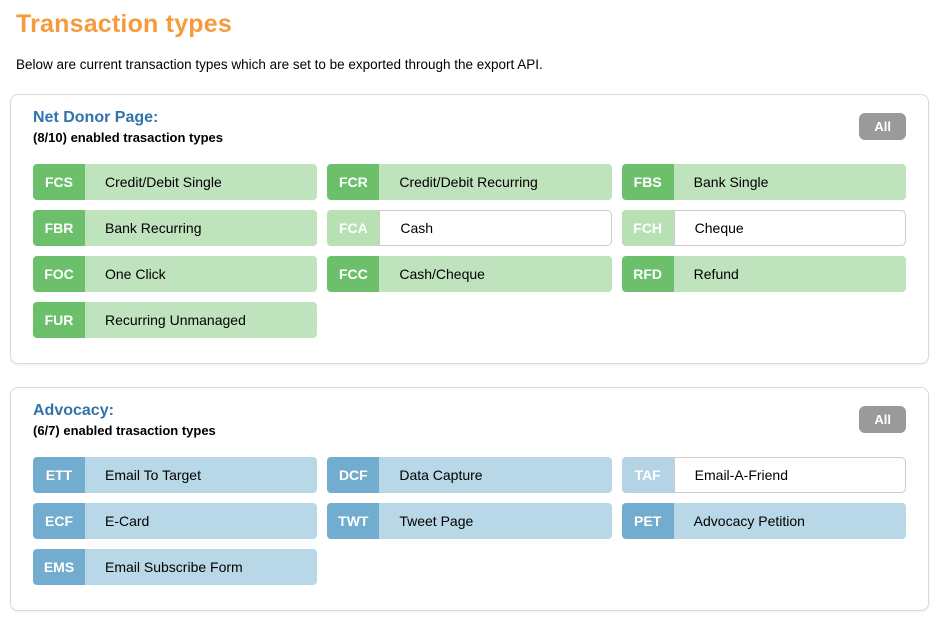 The height and width of the screenshot is (622, 939). I want to click on tile-label: Credit/Debit Single, so click(201, 182).